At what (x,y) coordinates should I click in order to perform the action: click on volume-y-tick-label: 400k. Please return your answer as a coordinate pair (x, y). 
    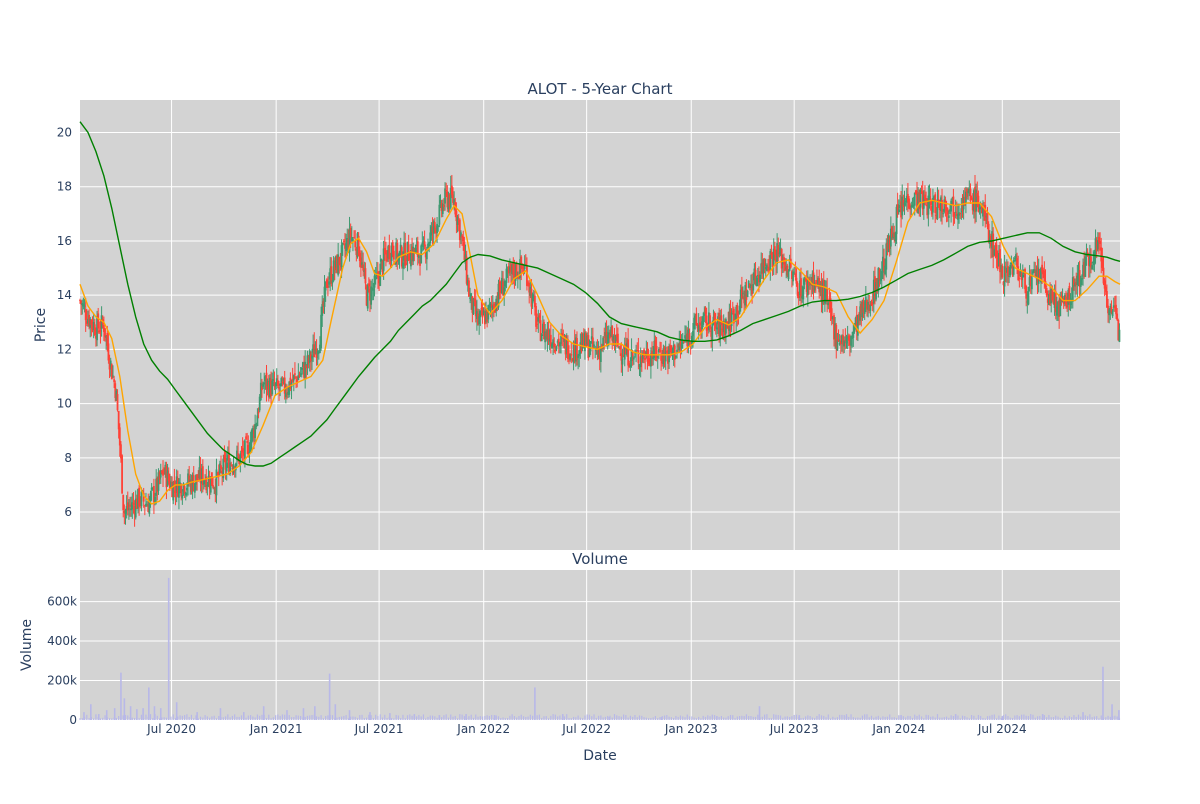
    Looking at the image, I should click on (62, 641).